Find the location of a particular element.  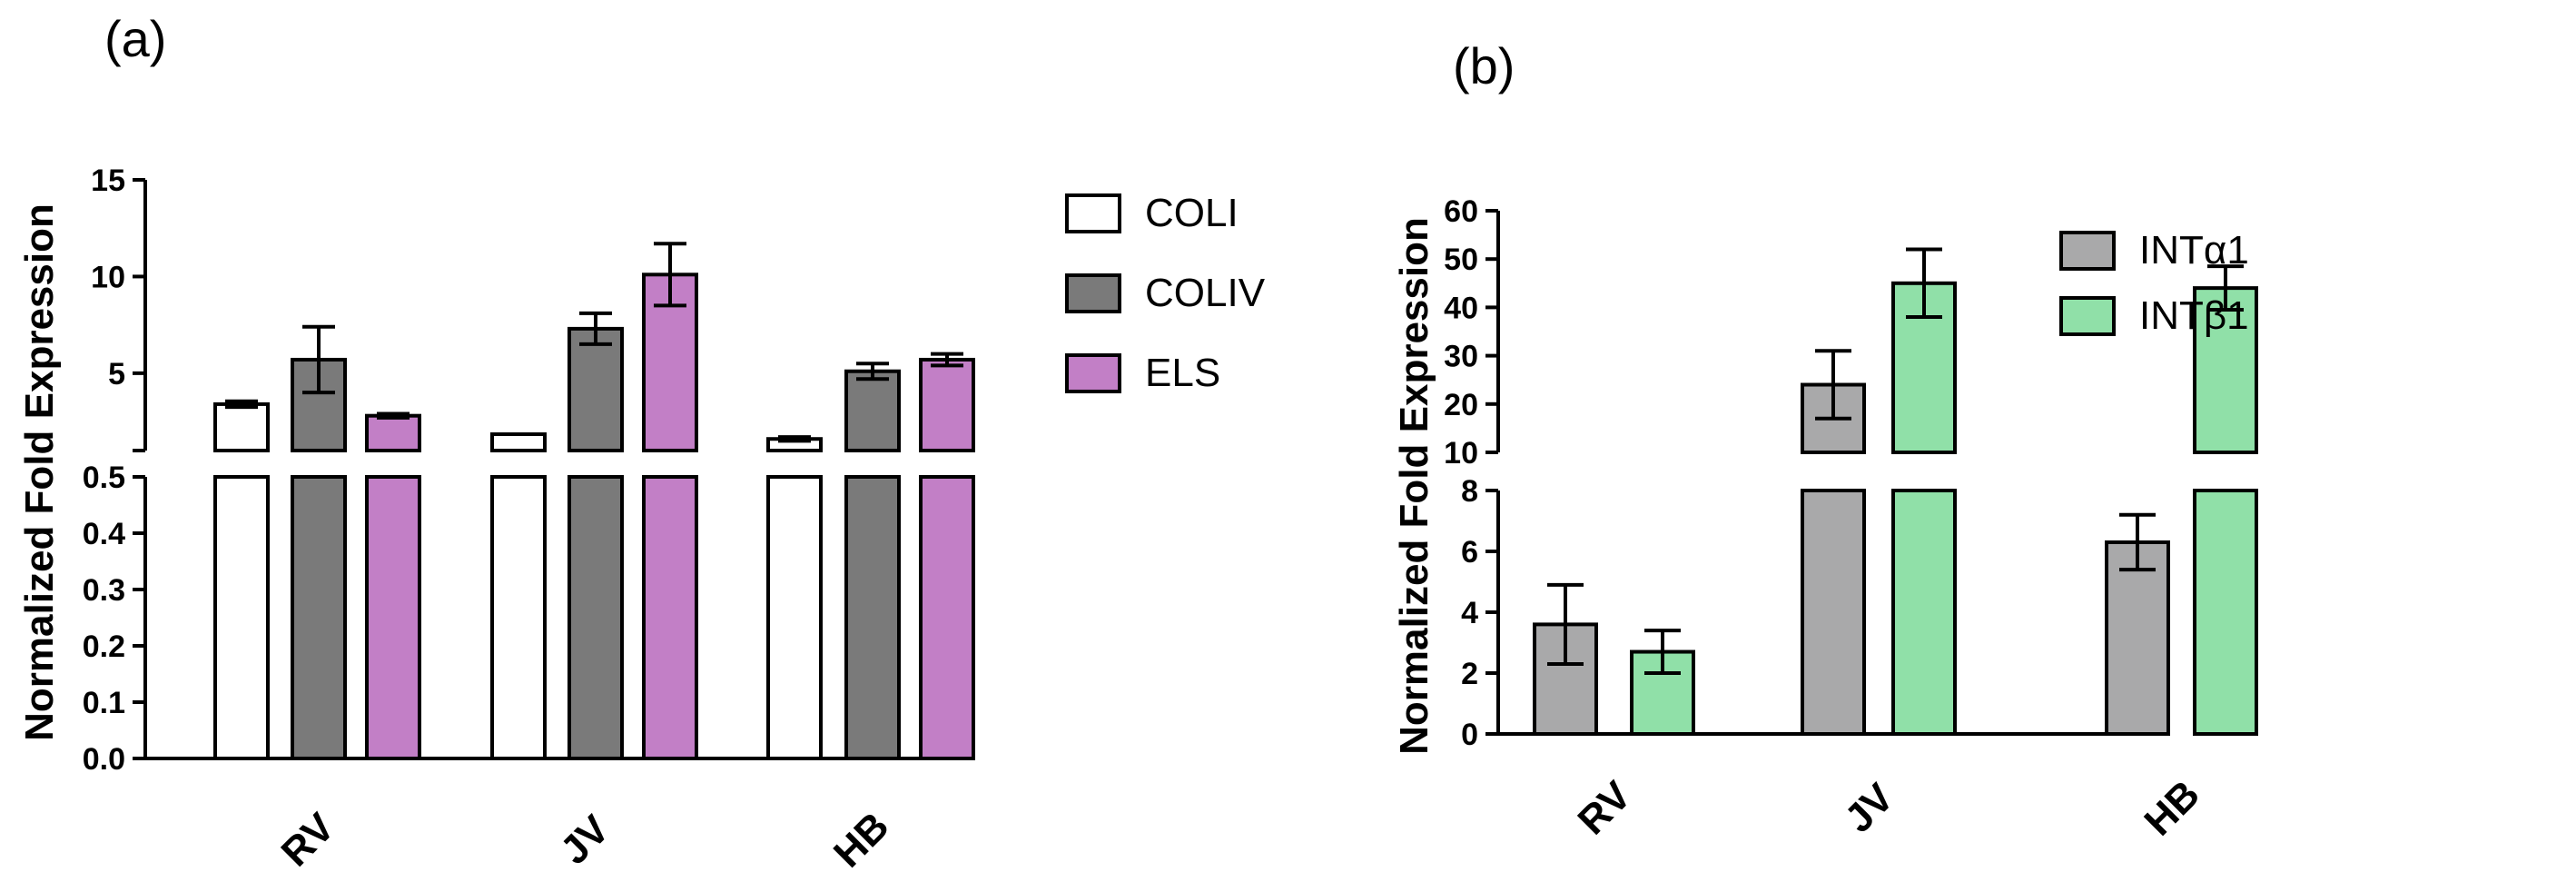

legend-swatch-coliv is located at coordinates (1093, 293).